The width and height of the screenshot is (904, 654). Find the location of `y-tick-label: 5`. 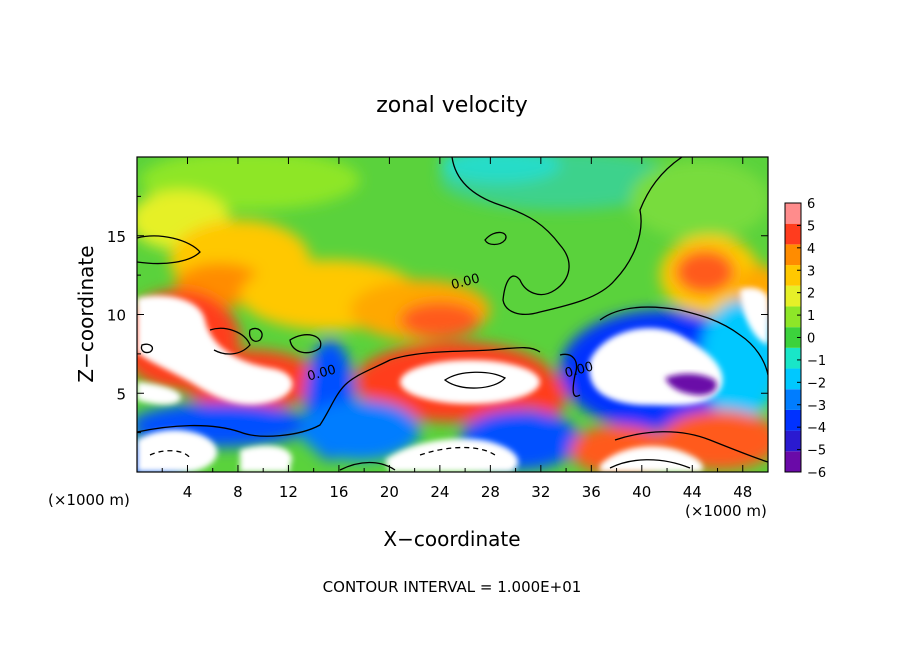

y-tick-label: 5 is located at coordinates (121, 394).